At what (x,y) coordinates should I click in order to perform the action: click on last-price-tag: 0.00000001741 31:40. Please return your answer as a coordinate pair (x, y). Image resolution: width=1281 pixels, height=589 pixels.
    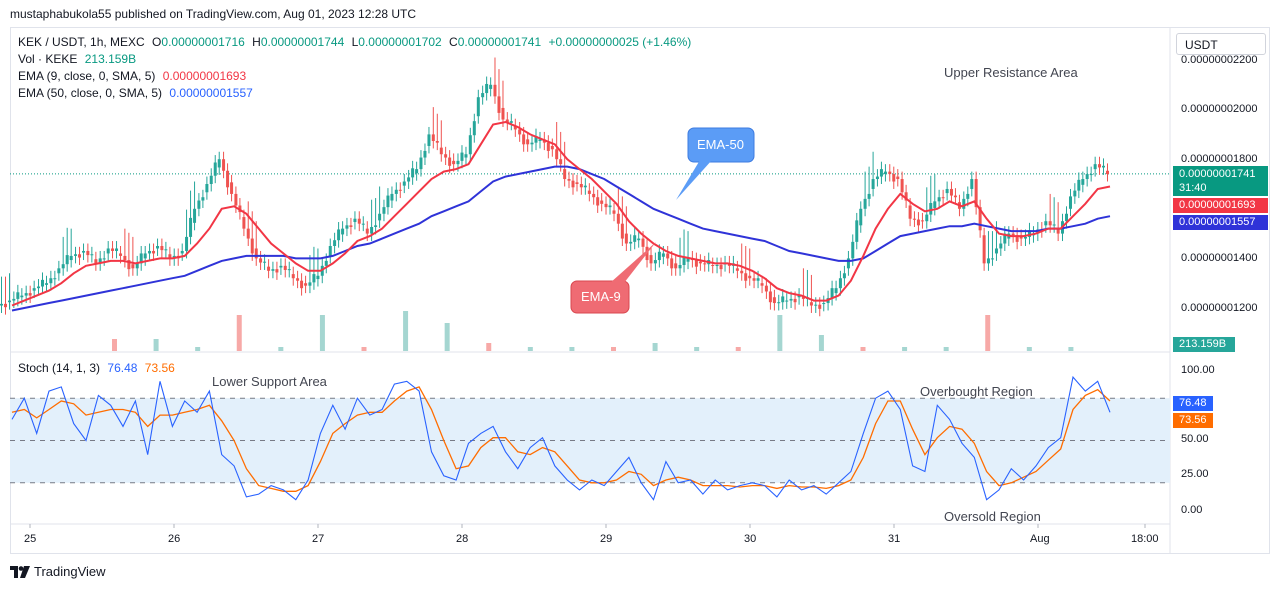
    Looking at the image, I should click on (1220, 181).